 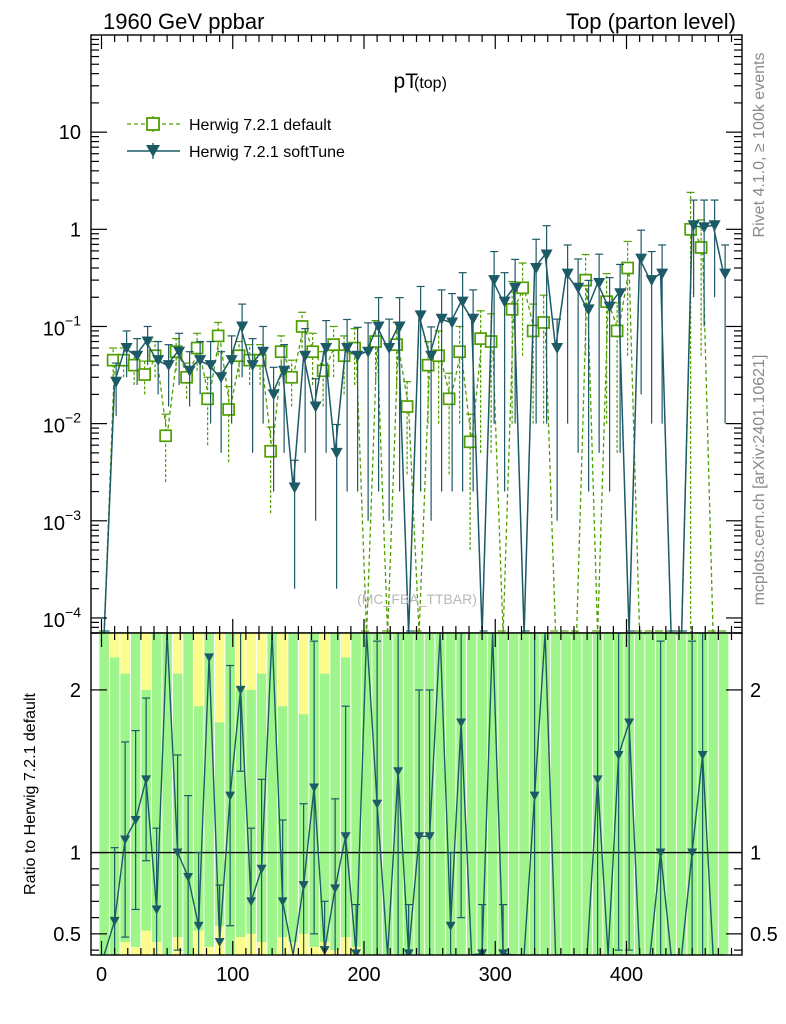 What do you see at coordinates (153, 151) in the screenshot?
I see `legend-marker-filled-triangle` at bounding box center [153, 151].